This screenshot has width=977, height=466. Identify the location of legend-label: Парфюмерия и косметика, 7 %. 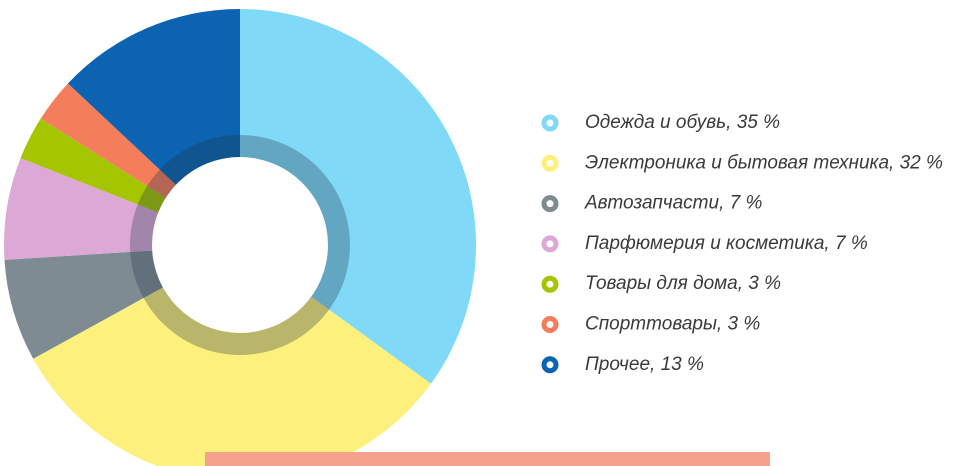
(726, 243).